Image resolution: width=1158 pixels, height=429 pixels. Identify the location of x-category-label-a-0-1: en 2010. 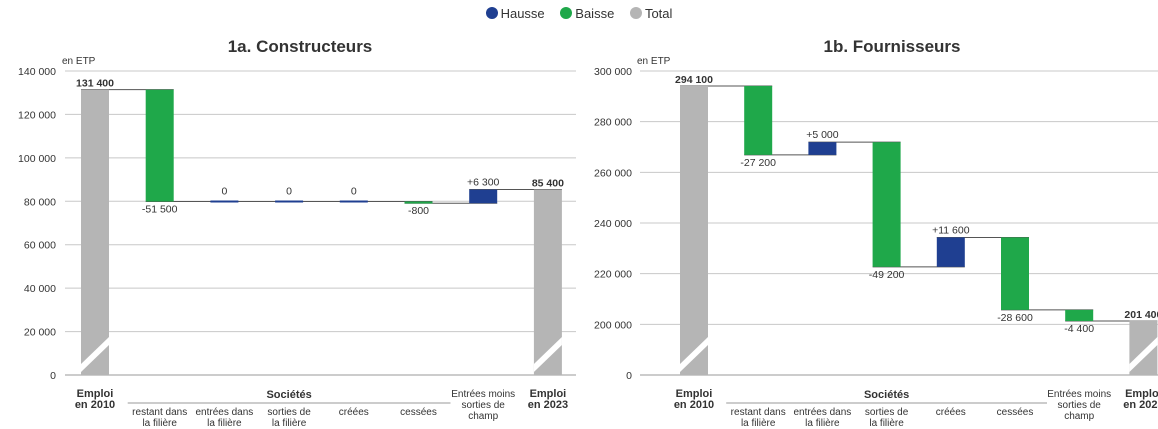
(95, 405).